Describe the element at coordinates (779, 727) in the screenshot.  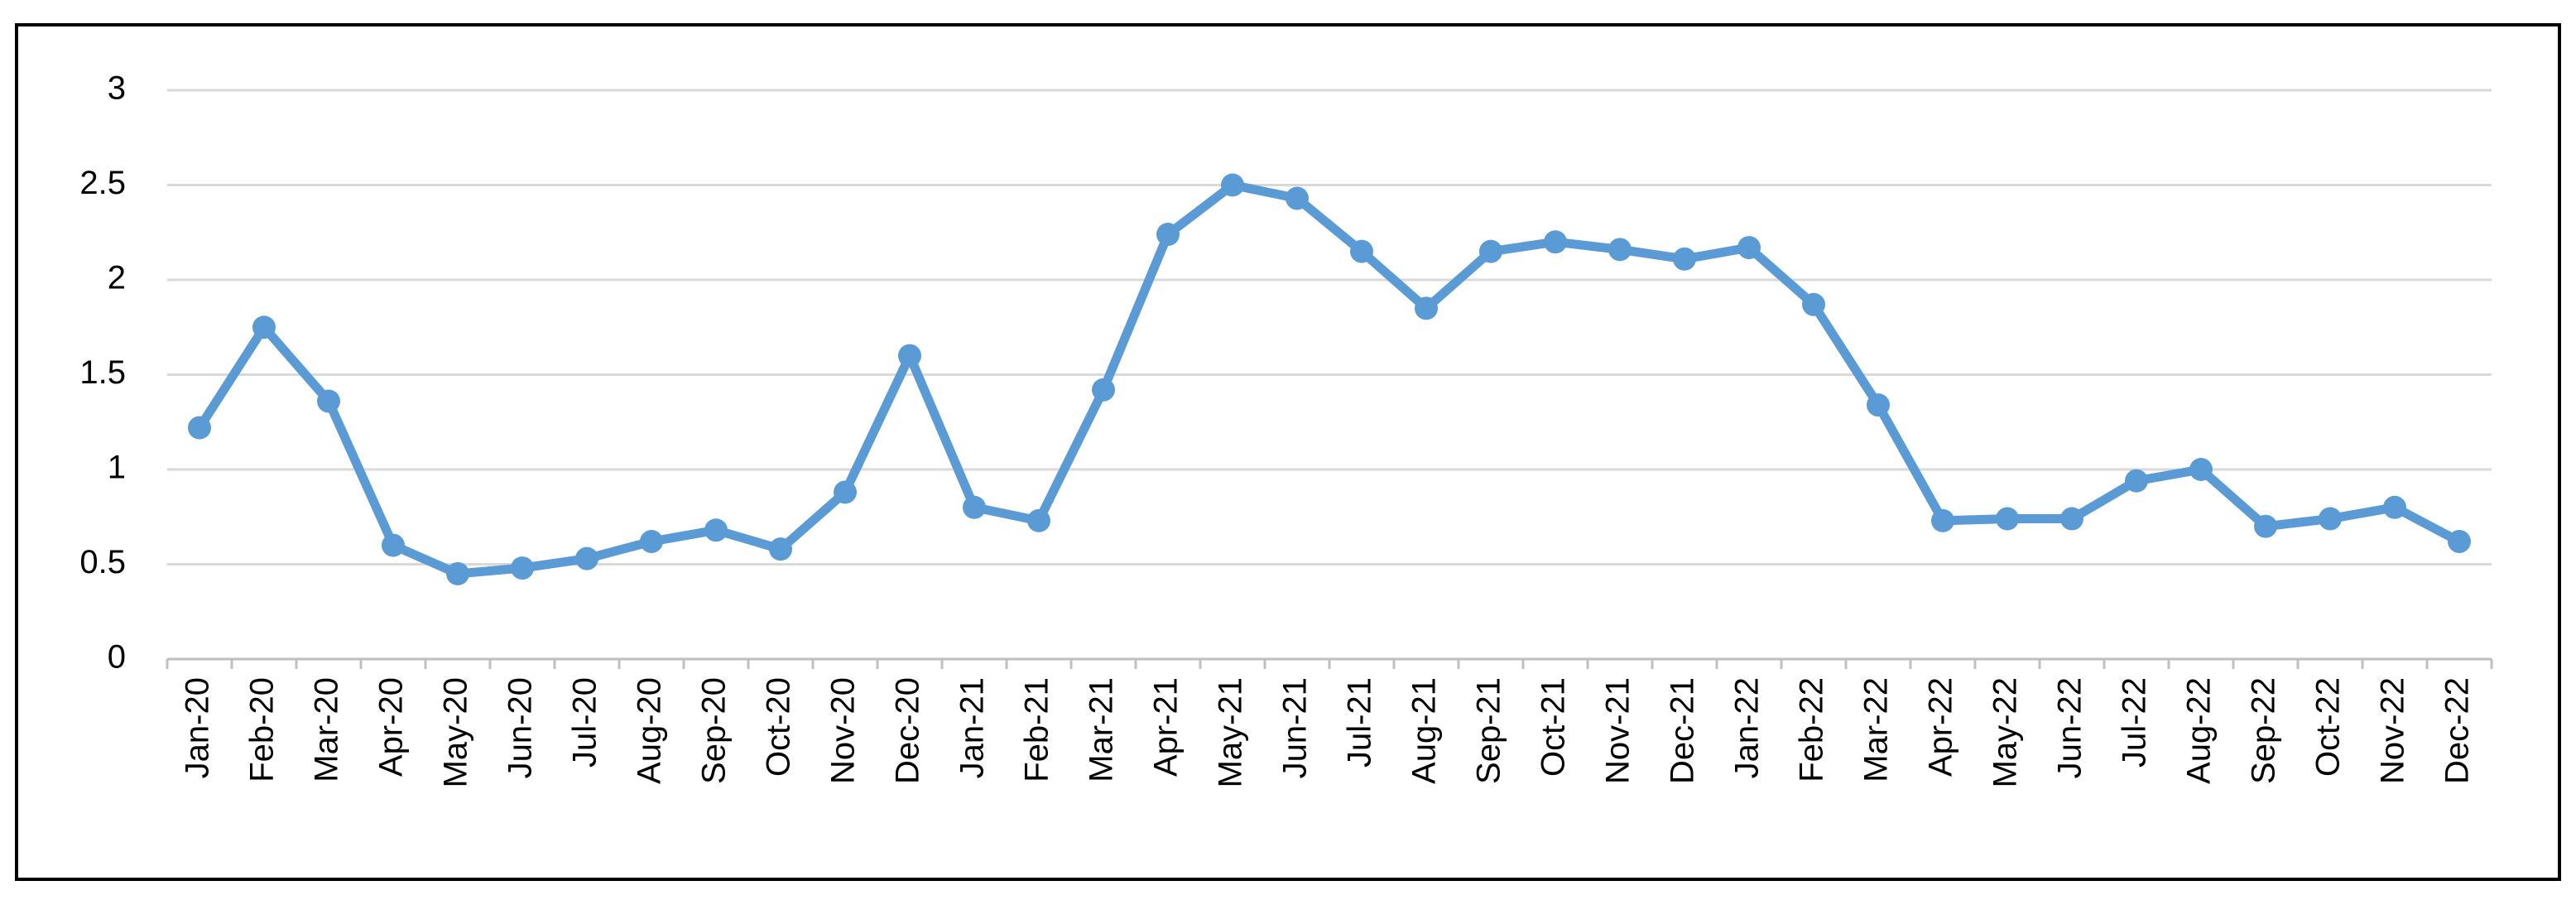
I see `x-tick-label: Oct-20` at that location.